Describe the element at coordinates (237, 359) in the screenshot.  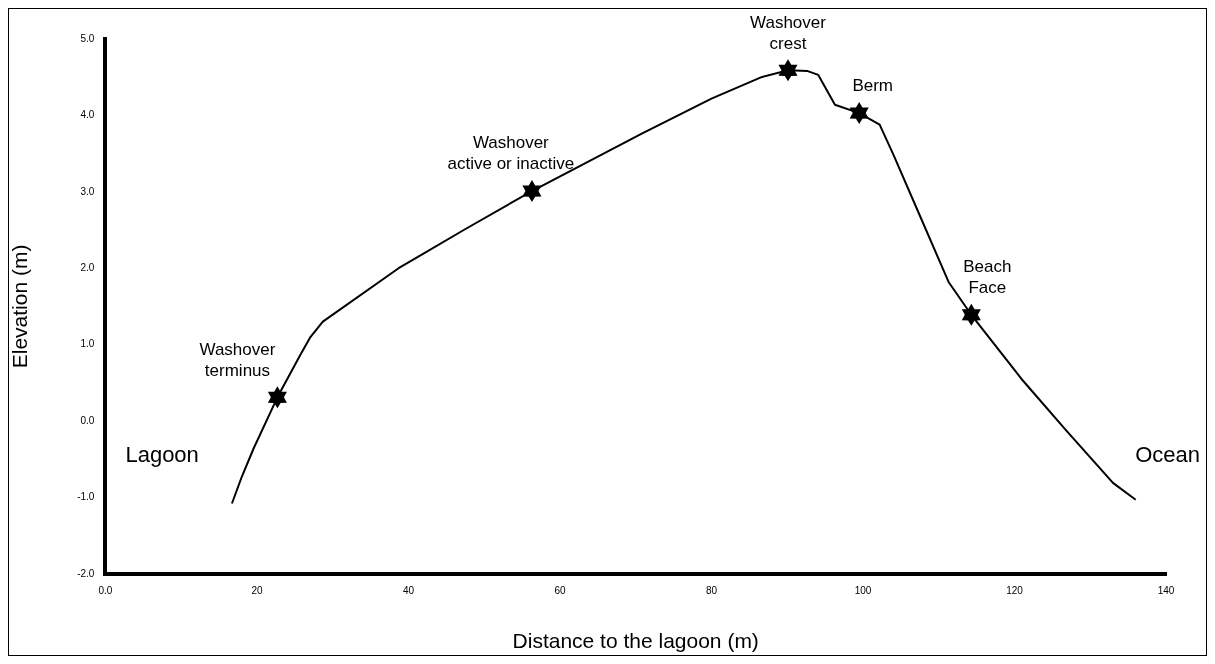
I see `annotation: Washover terminus` at that location.